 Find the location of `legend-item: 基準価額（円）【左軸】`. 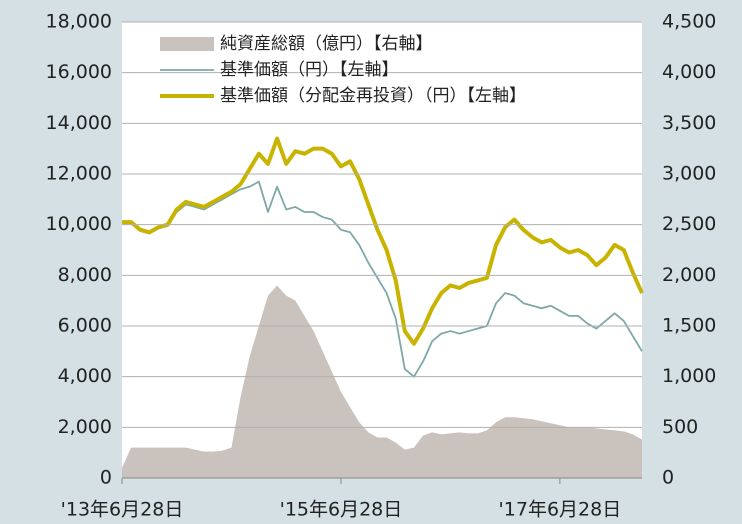

legend-item: 基準価額（円）【左軸】 is located at coordinates (279, 70).